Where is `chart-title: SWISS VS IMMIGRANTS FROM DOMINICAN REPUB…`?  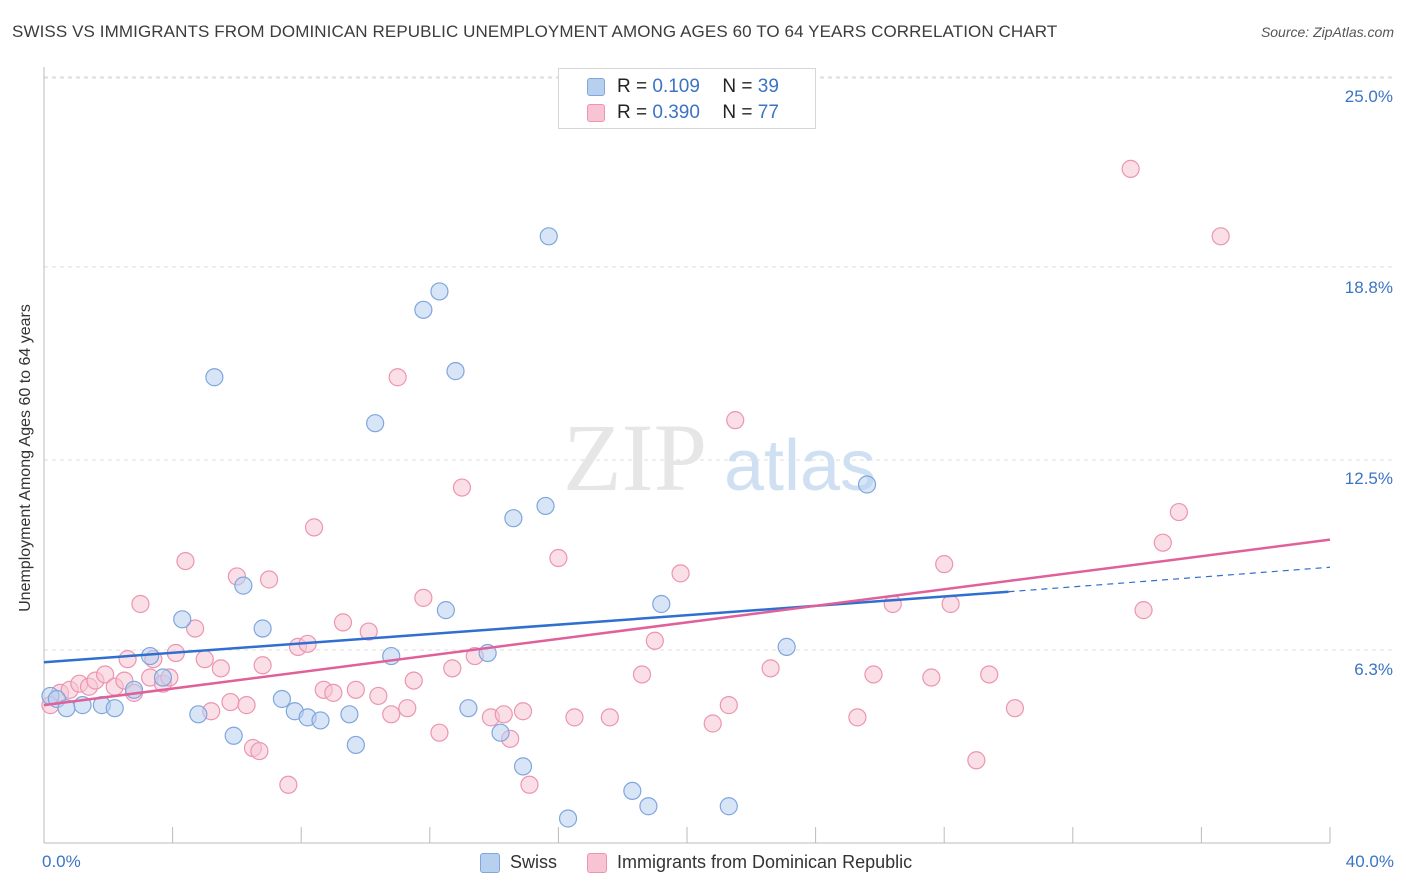 chart-title: SWISS VS IMMIGRANTS FROM DOMINICAN REPUB… is located at coordinates (535, 31).